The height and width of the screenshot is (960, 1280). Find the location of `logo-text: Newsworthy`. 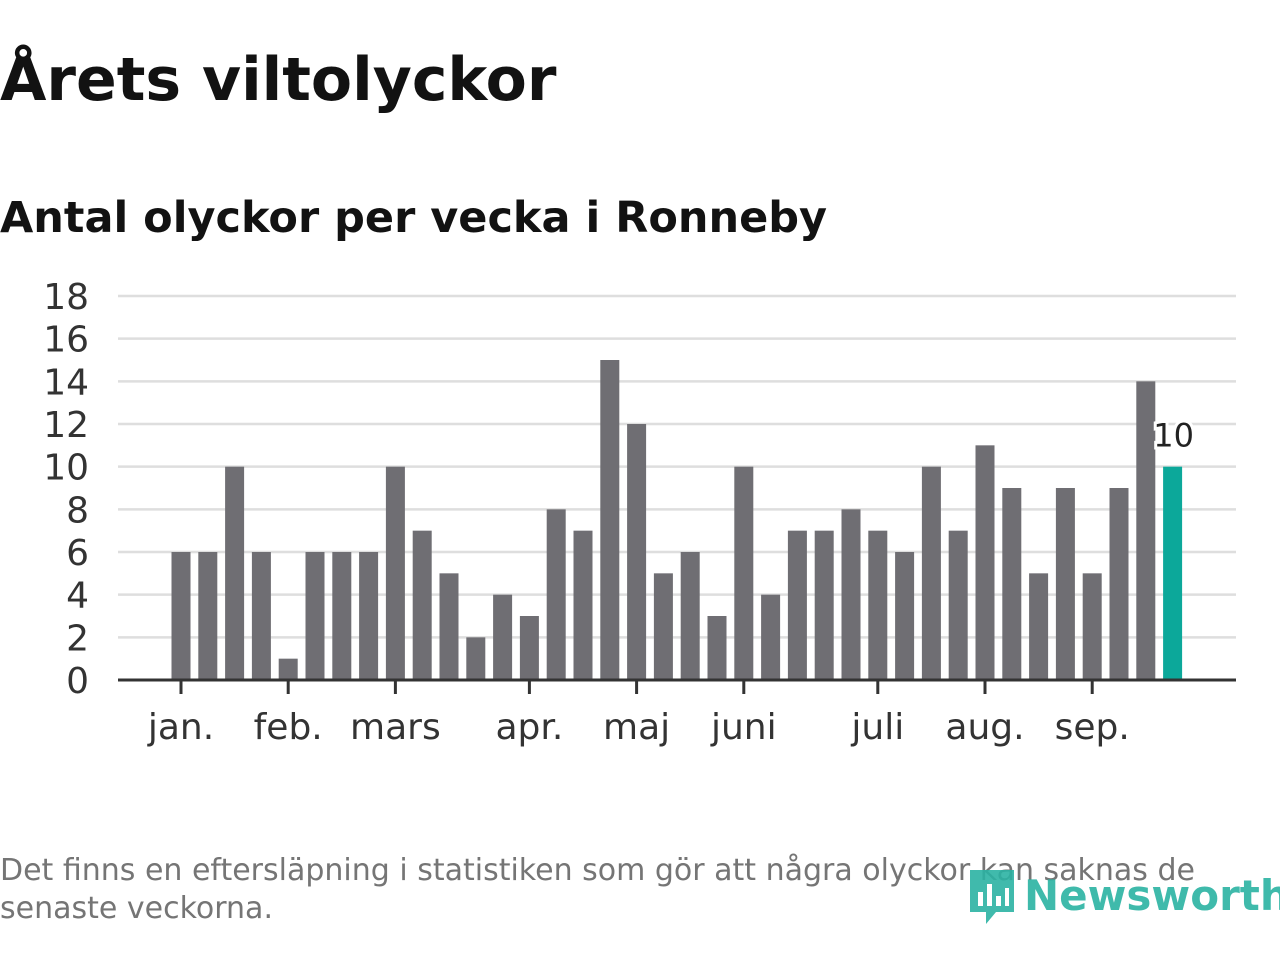

logo-text: Newsworthy is located at coordinates (1152, 895).